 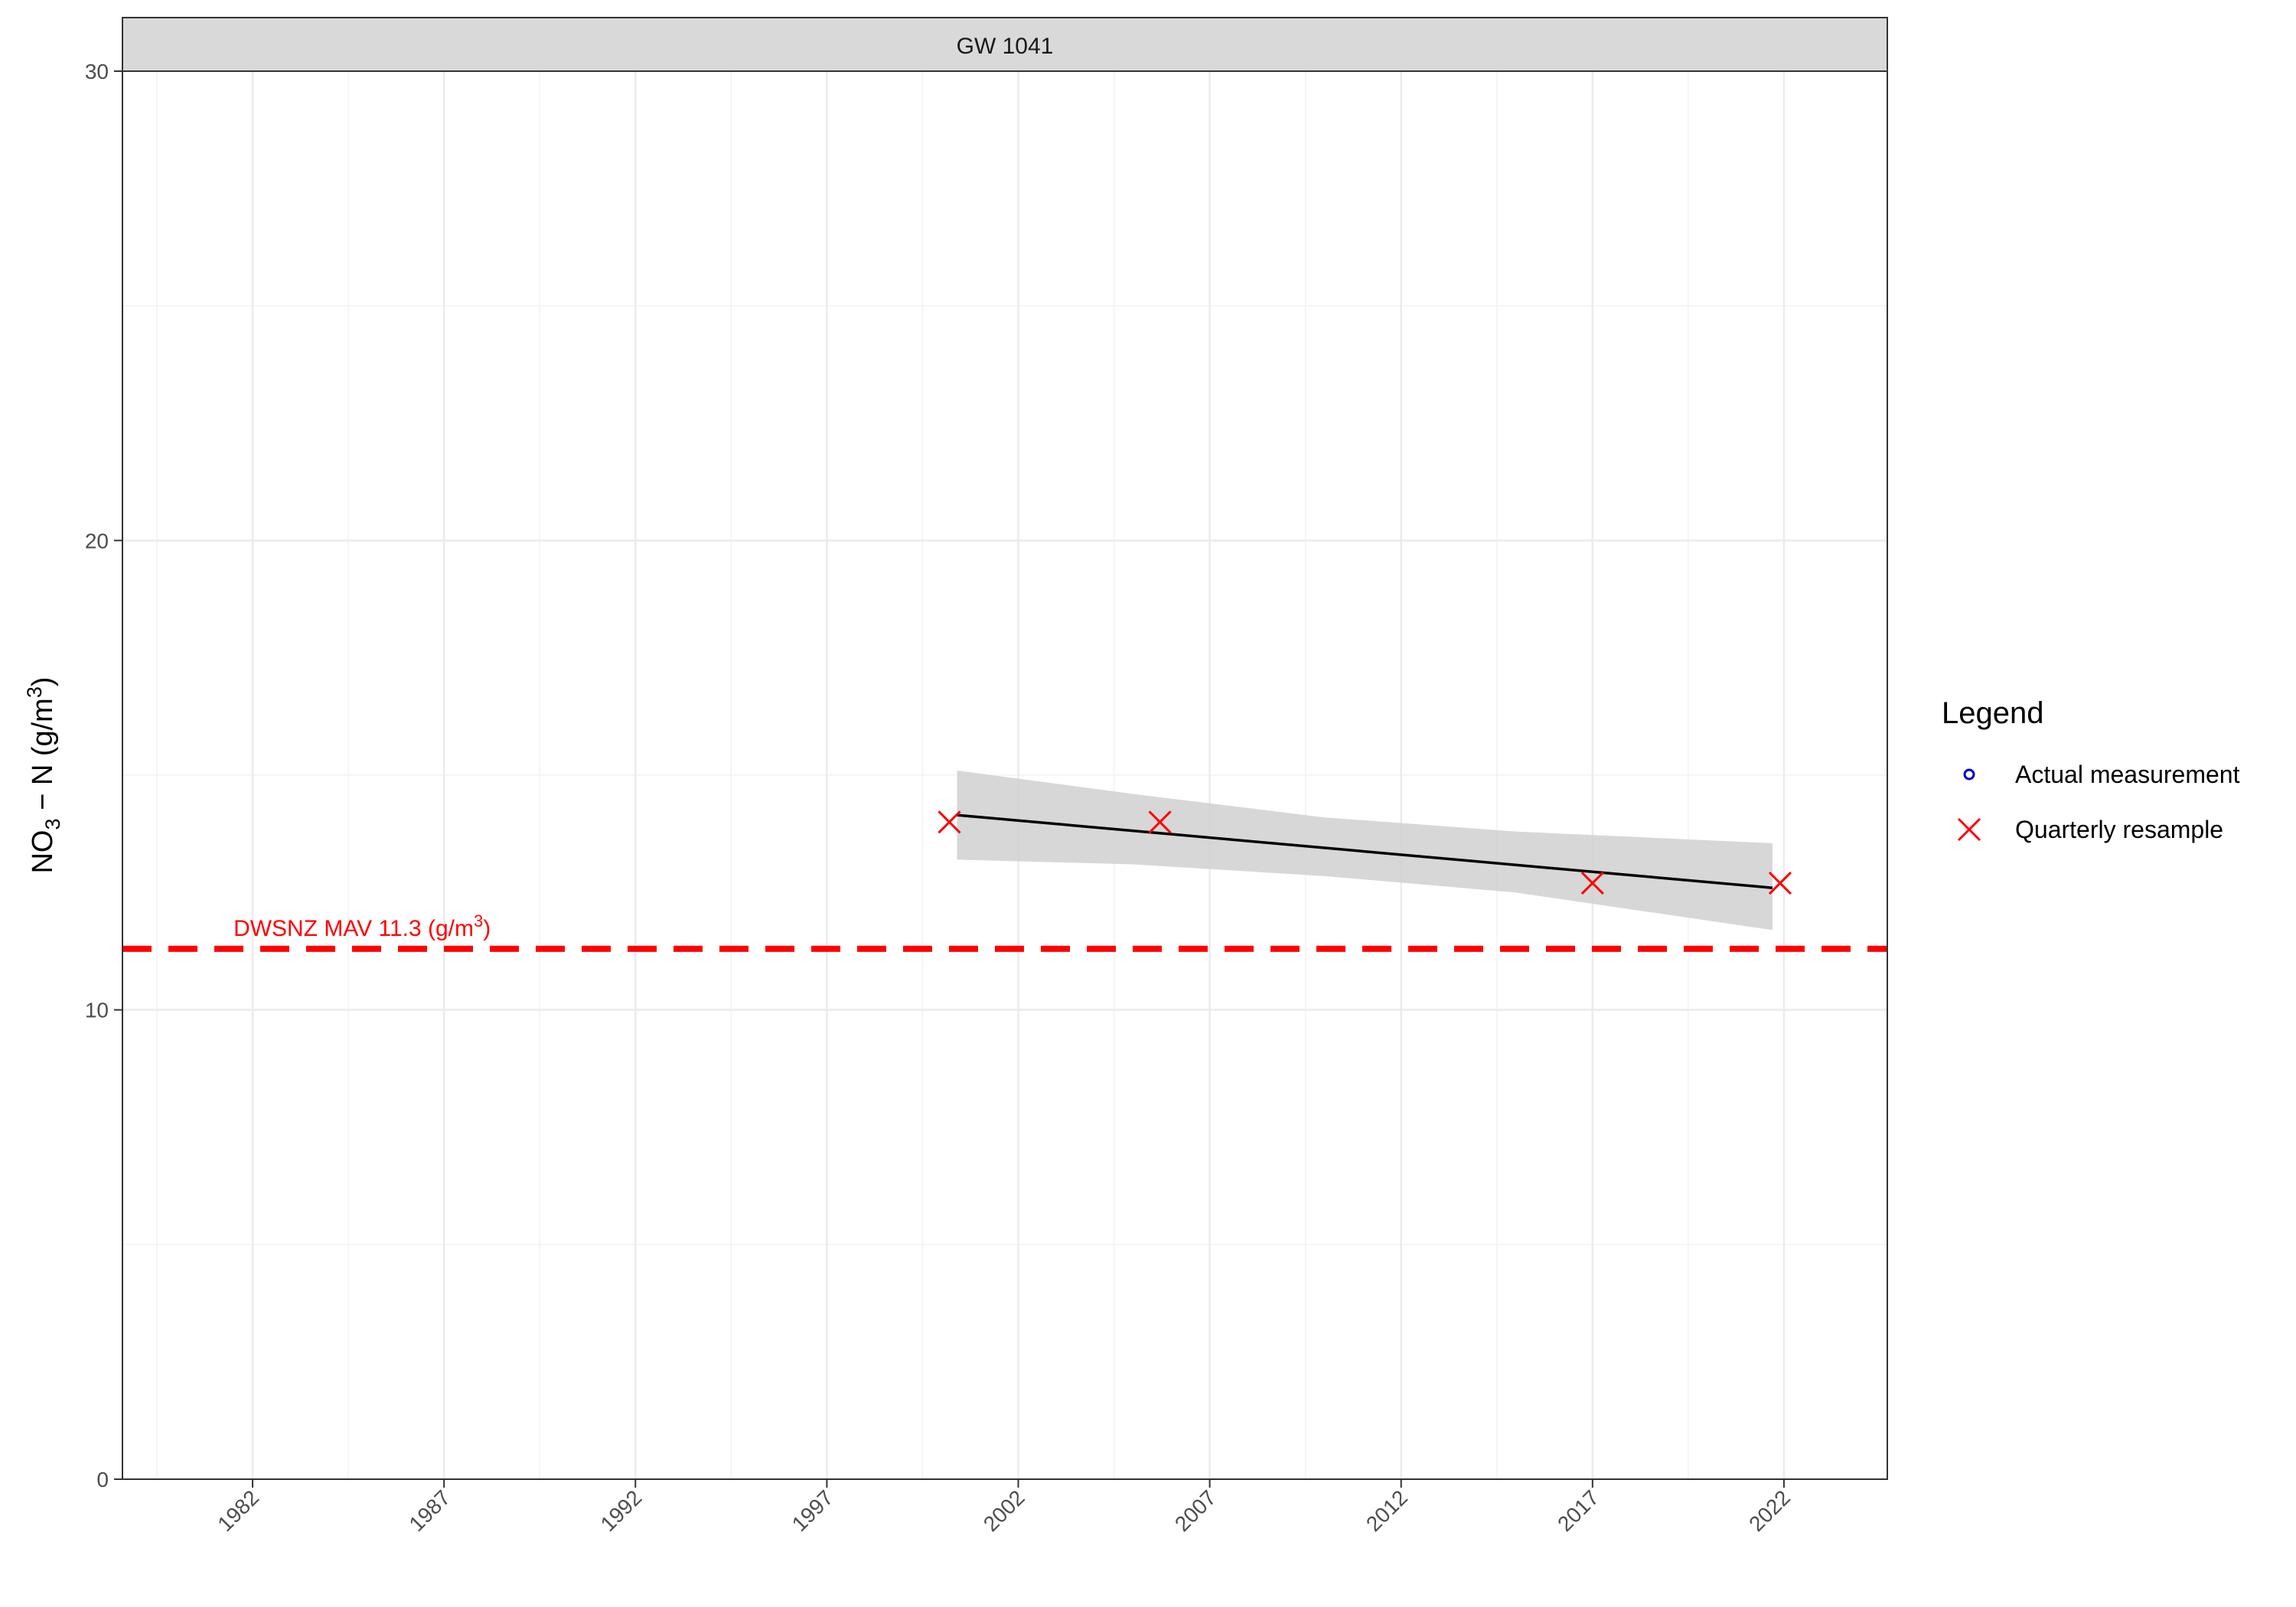 I want to click on y-axis-title-main: NO, so click(x=43, y=852).